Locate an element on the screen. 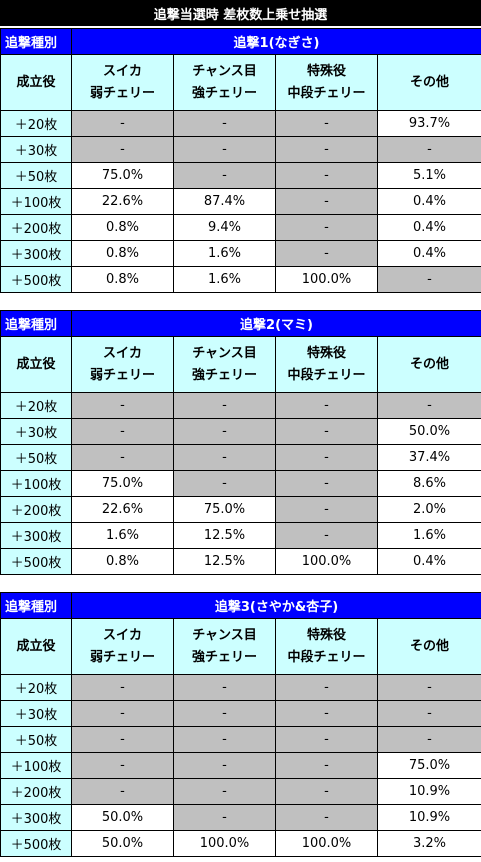 The height and width of the screenshot is (862, 481). column-header-line1: その他 is located at coordinates (430, 646).